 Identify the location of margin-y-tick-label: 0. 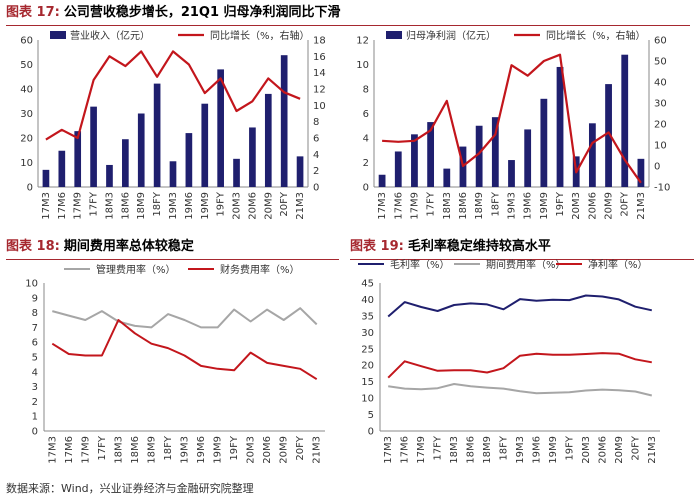
(371, 432).